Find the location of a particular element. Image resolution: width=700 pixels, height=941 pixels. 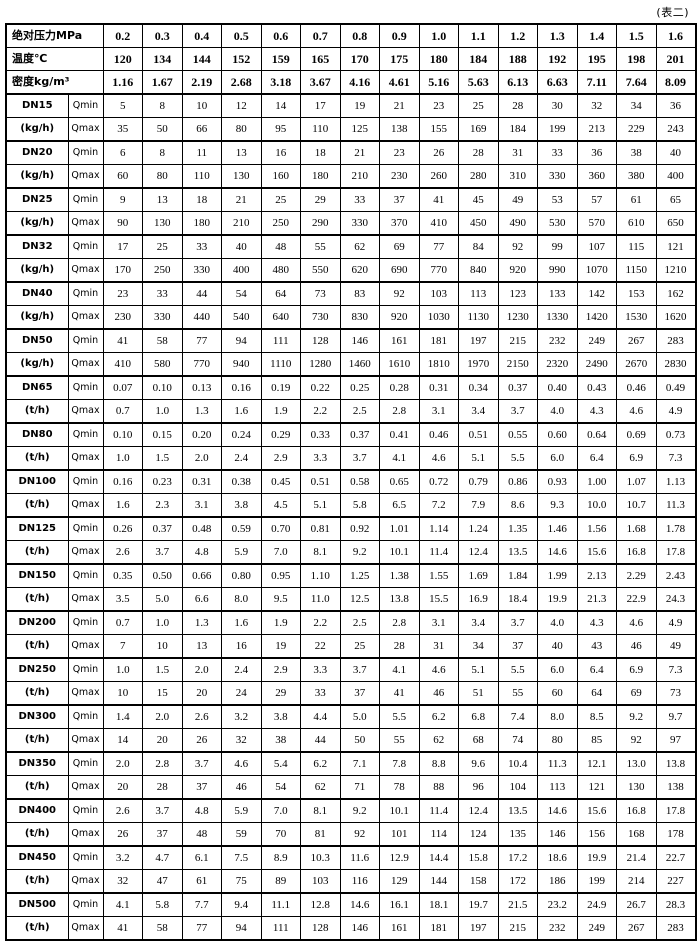

data-cell: 107 is located at coordinates (597, 246).